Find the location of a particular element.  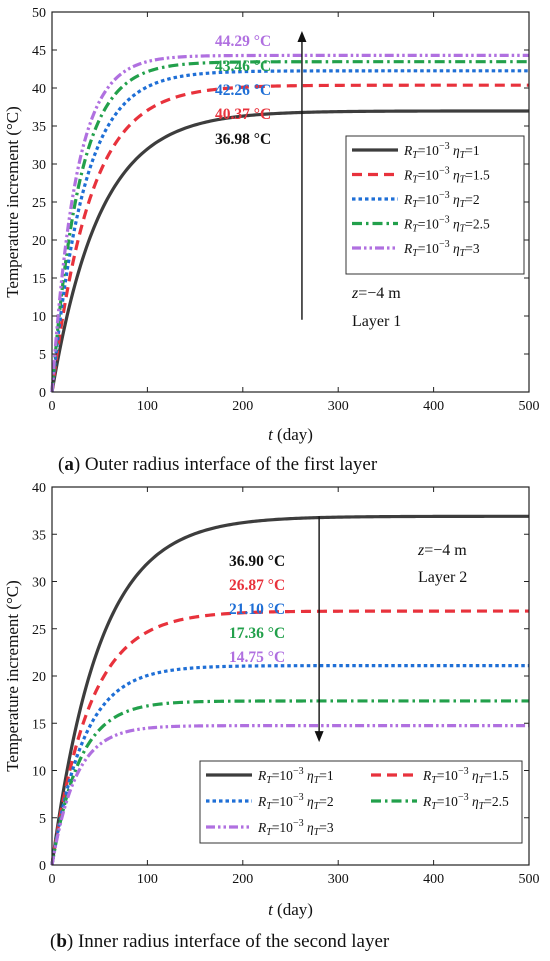

value-annotation: 26.87 °C is located at coordinates (257, 585).